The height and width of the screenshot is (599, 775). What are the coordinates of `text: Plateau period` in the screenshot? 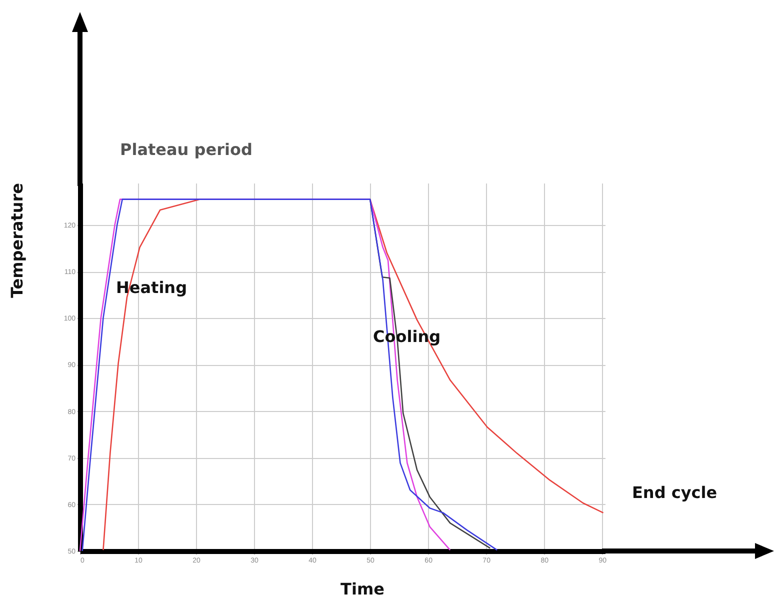 It's located at (186, 149).